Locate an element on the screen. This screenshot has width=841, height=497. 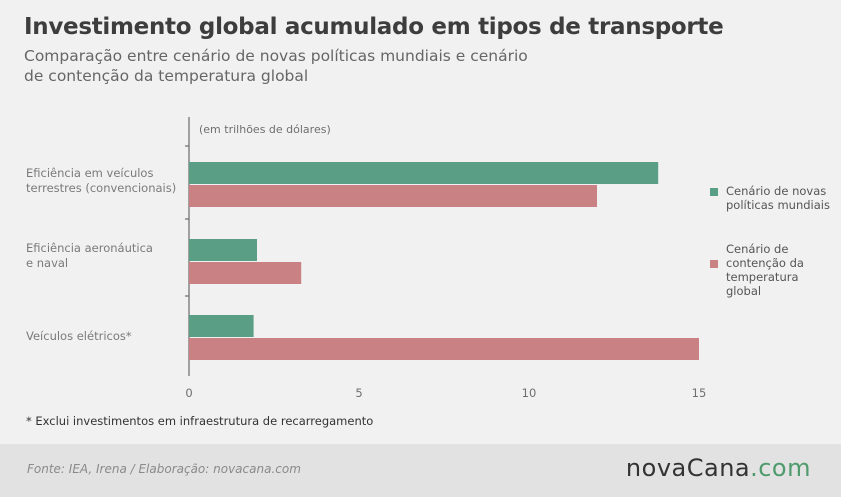
unit-note: (em trilhões de dólares) is located at coordinates (265, 129).